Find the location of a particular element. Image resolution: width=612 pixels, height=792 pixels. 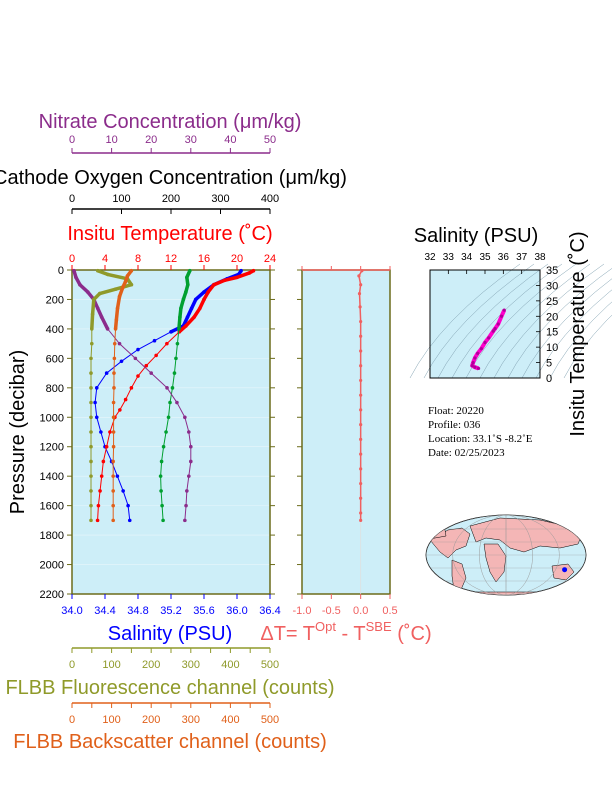

nitrate-series is located at coordinates (132, 395).